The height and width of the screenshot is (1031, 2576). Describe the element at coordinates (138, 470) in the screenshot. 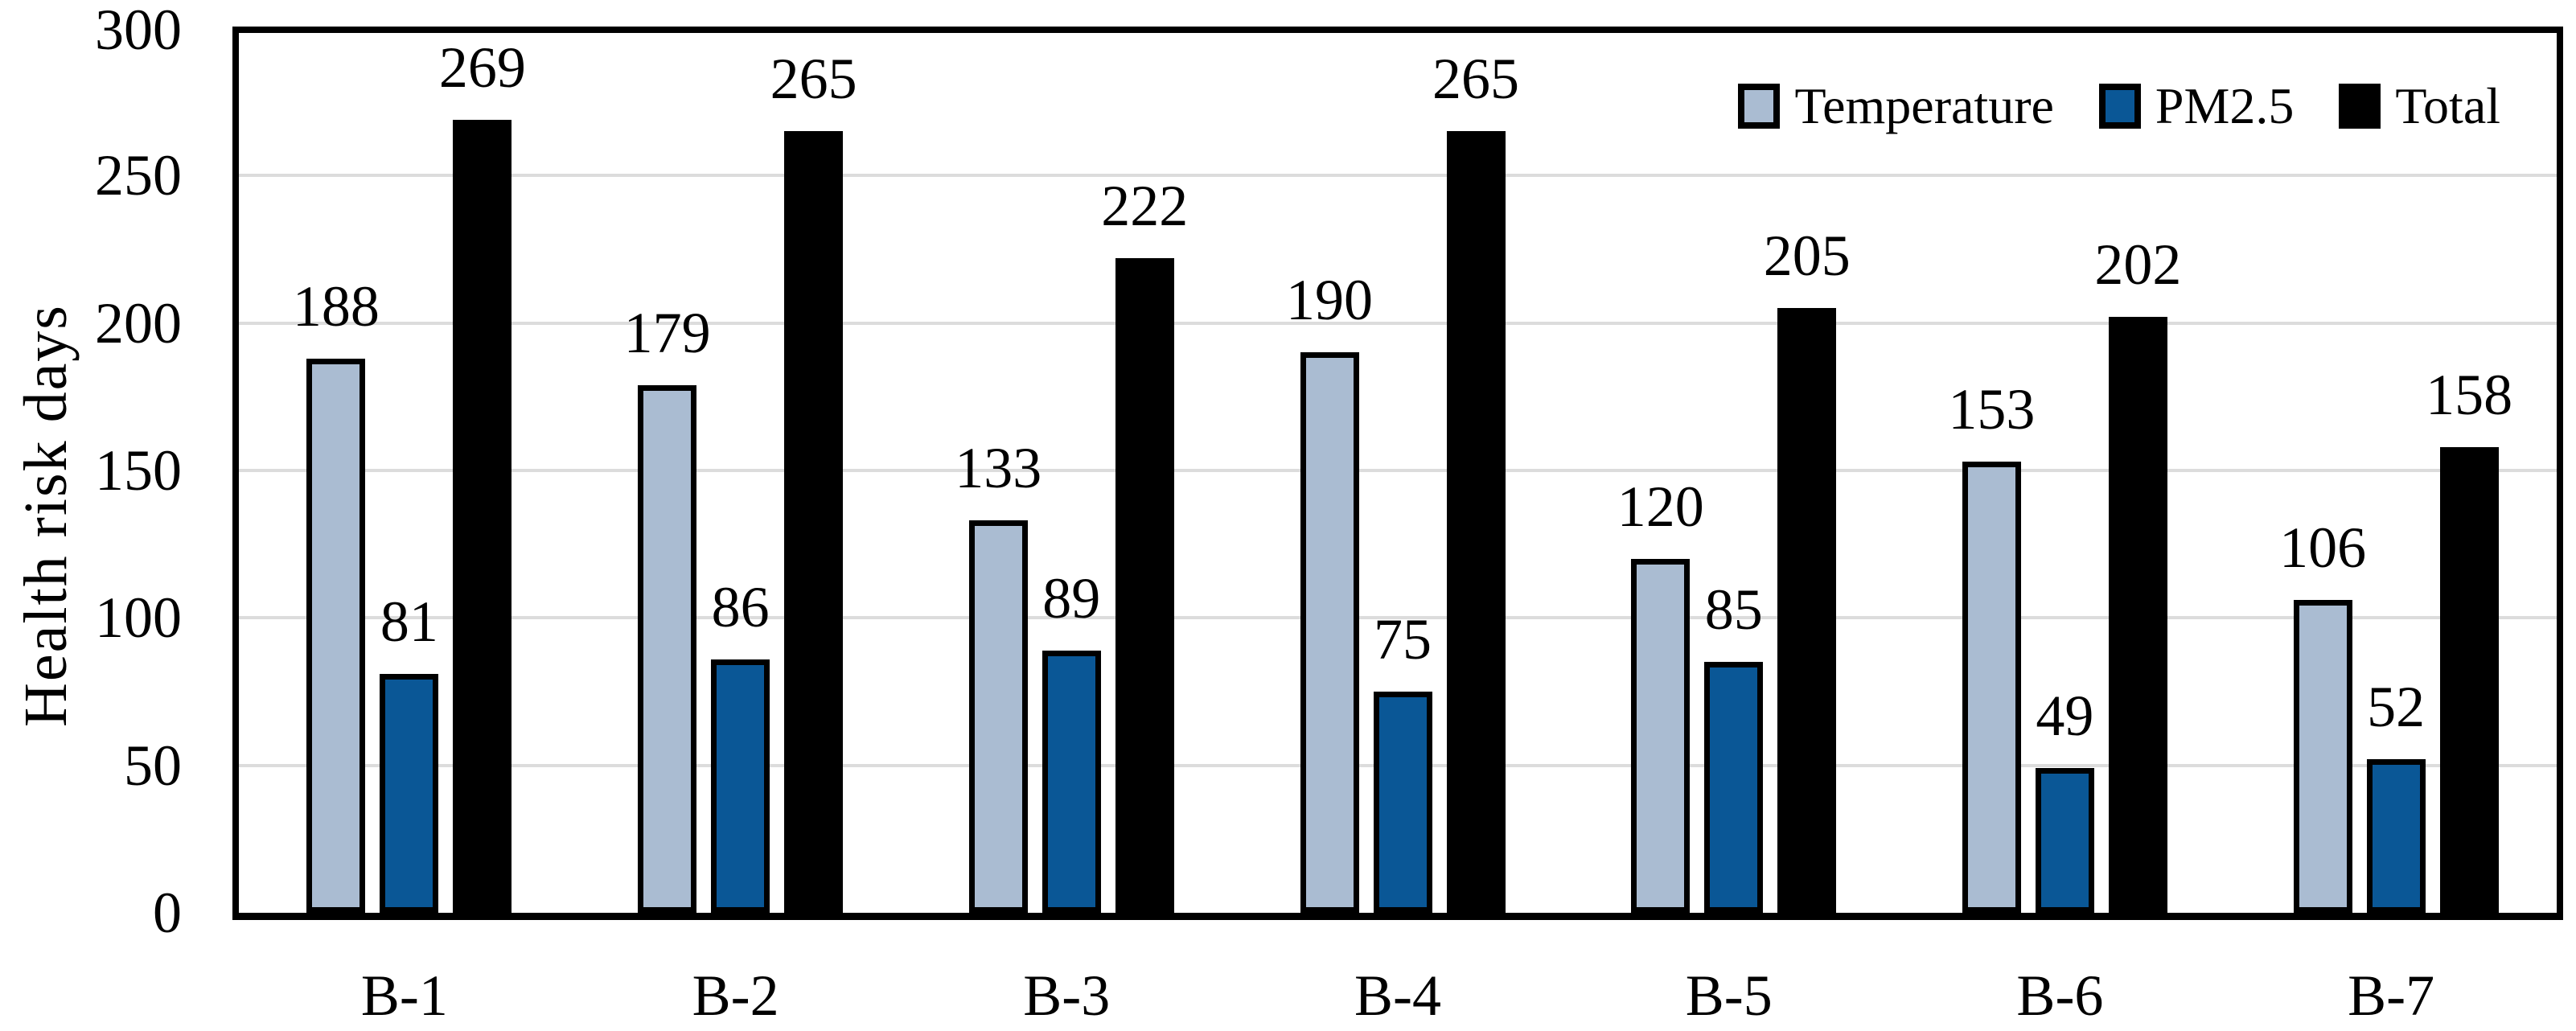

I see `y-tick-label: 150` at that location.